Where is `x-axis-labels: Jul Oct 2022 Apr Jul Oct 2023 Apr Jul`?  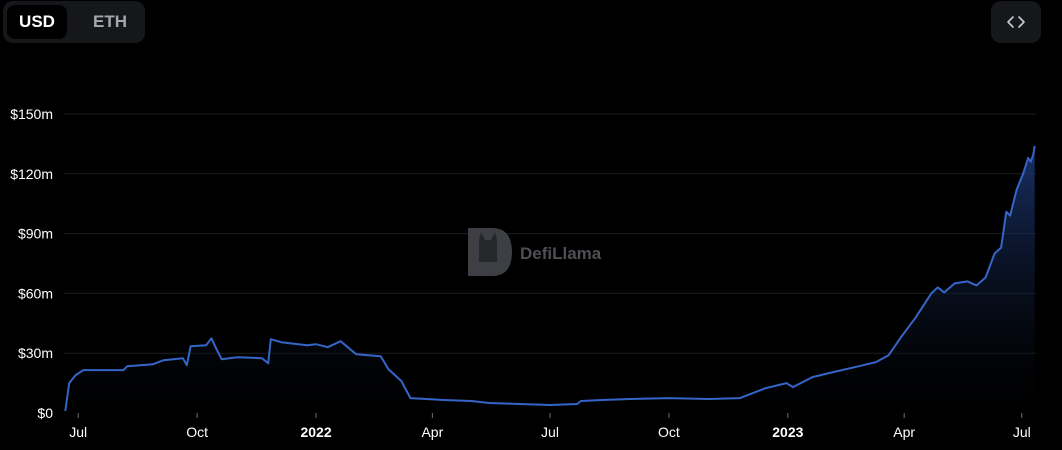 x-axis-labels: Jul Oct 2022 Apr Jul Oct 2023 Apr Jul is located at coordinates (550, 426).